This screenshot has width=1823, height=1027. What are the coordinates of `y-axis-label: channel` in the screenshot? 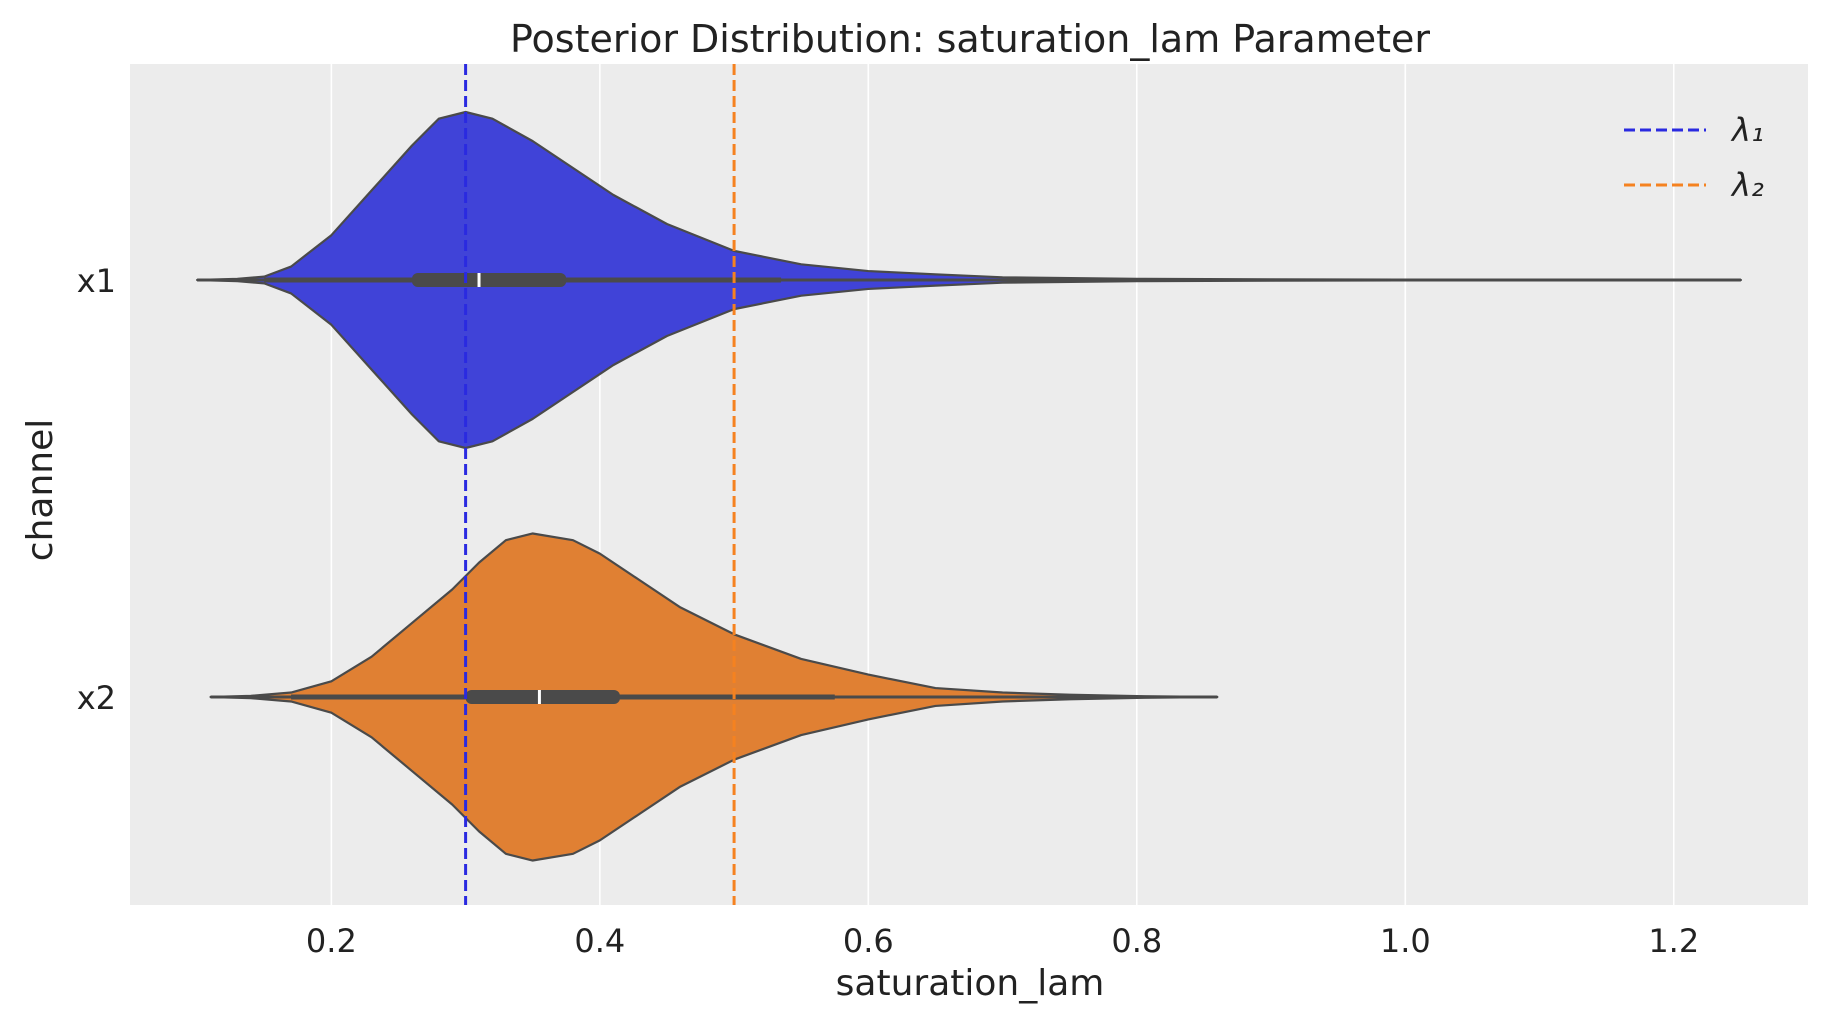 It's located at (40, 490).